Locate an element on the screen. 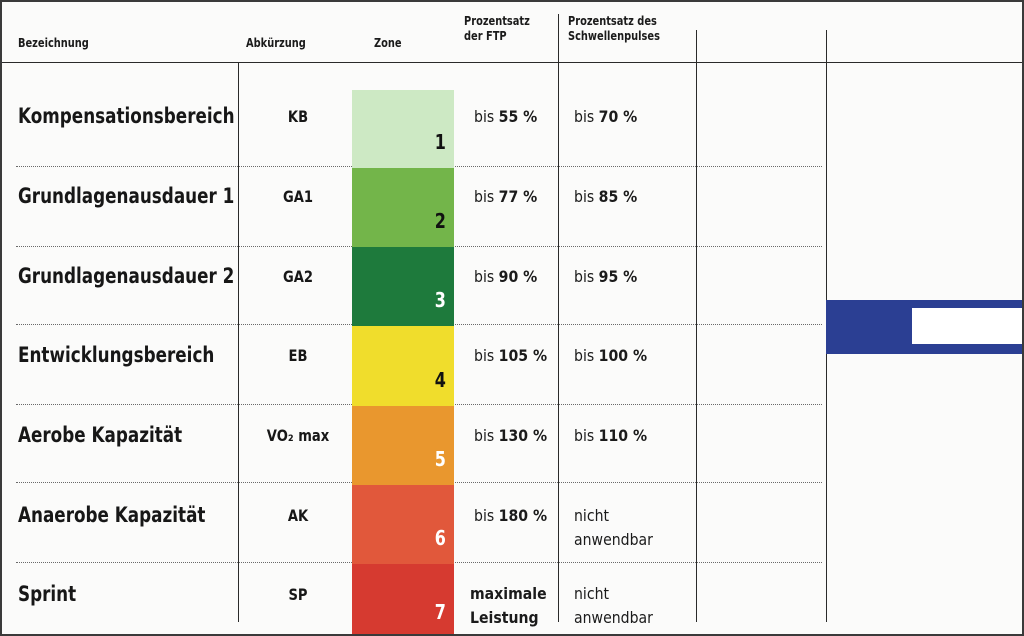 The width and height of the screenshot is (1024, 636). hr-cell: bis 100 % is located at coordinates (610, 355).